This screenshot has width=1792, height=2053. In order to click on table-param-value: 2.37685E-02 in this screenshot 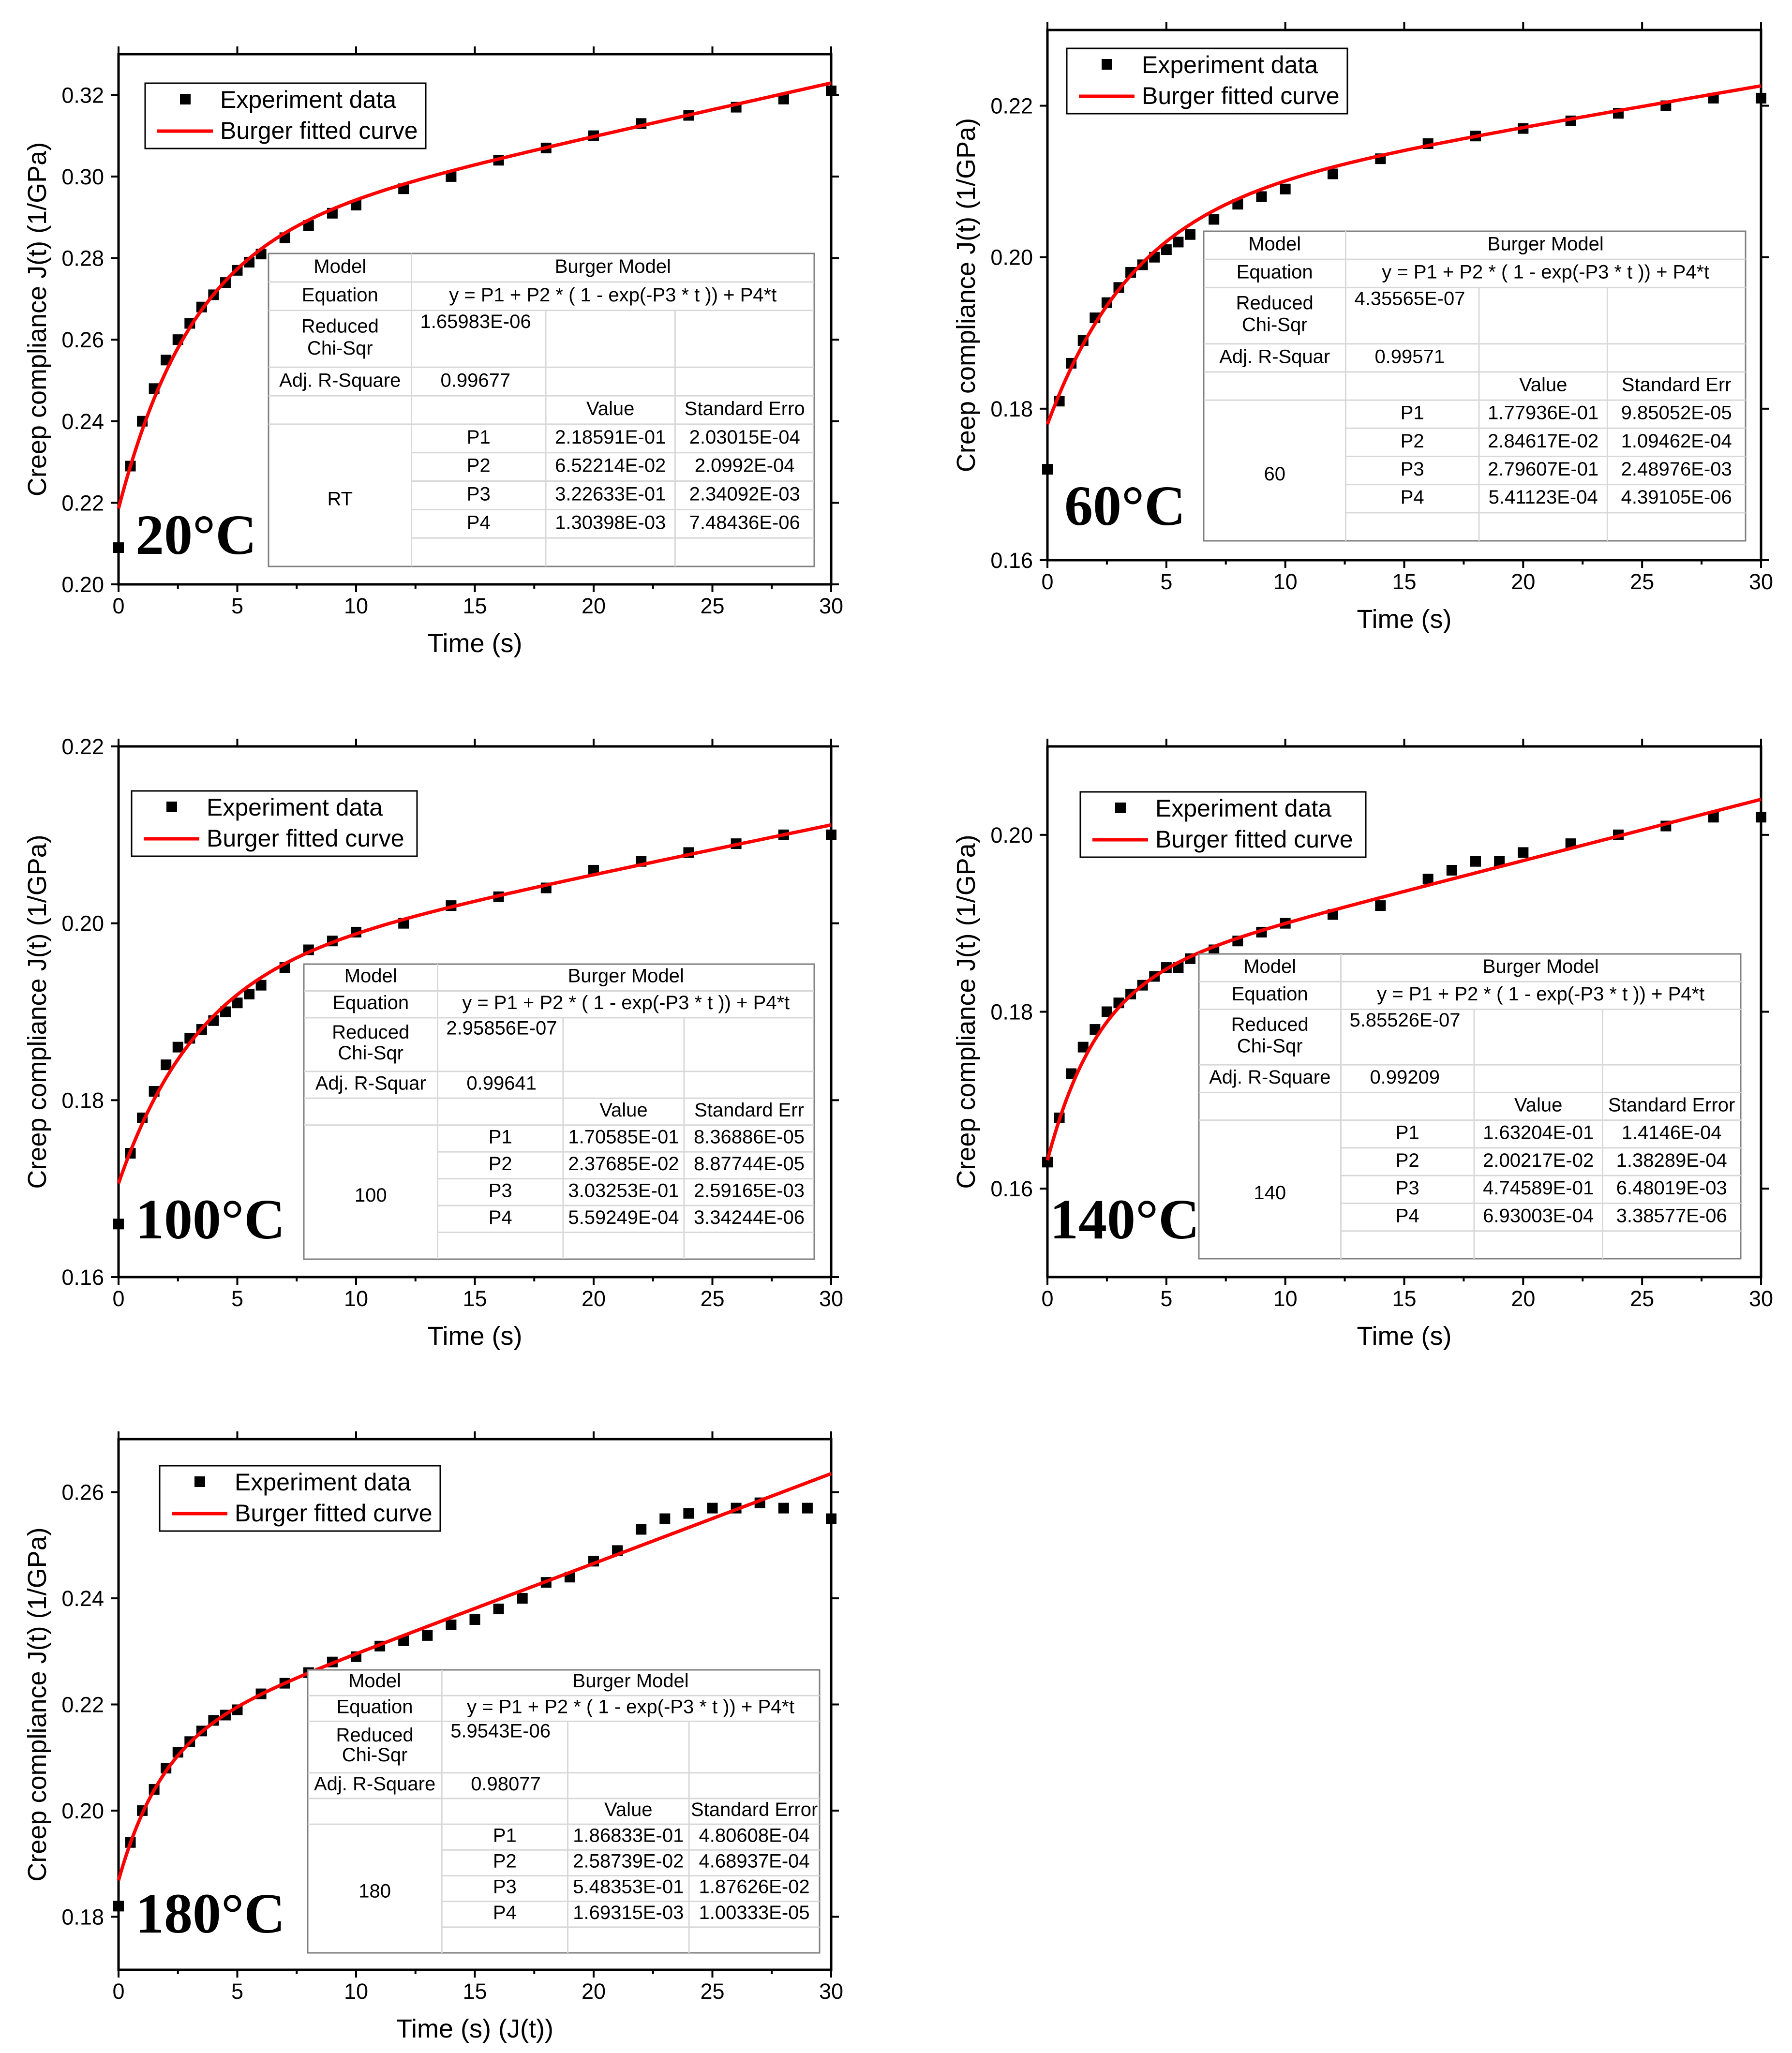, I will do `click(623, 1164)`.